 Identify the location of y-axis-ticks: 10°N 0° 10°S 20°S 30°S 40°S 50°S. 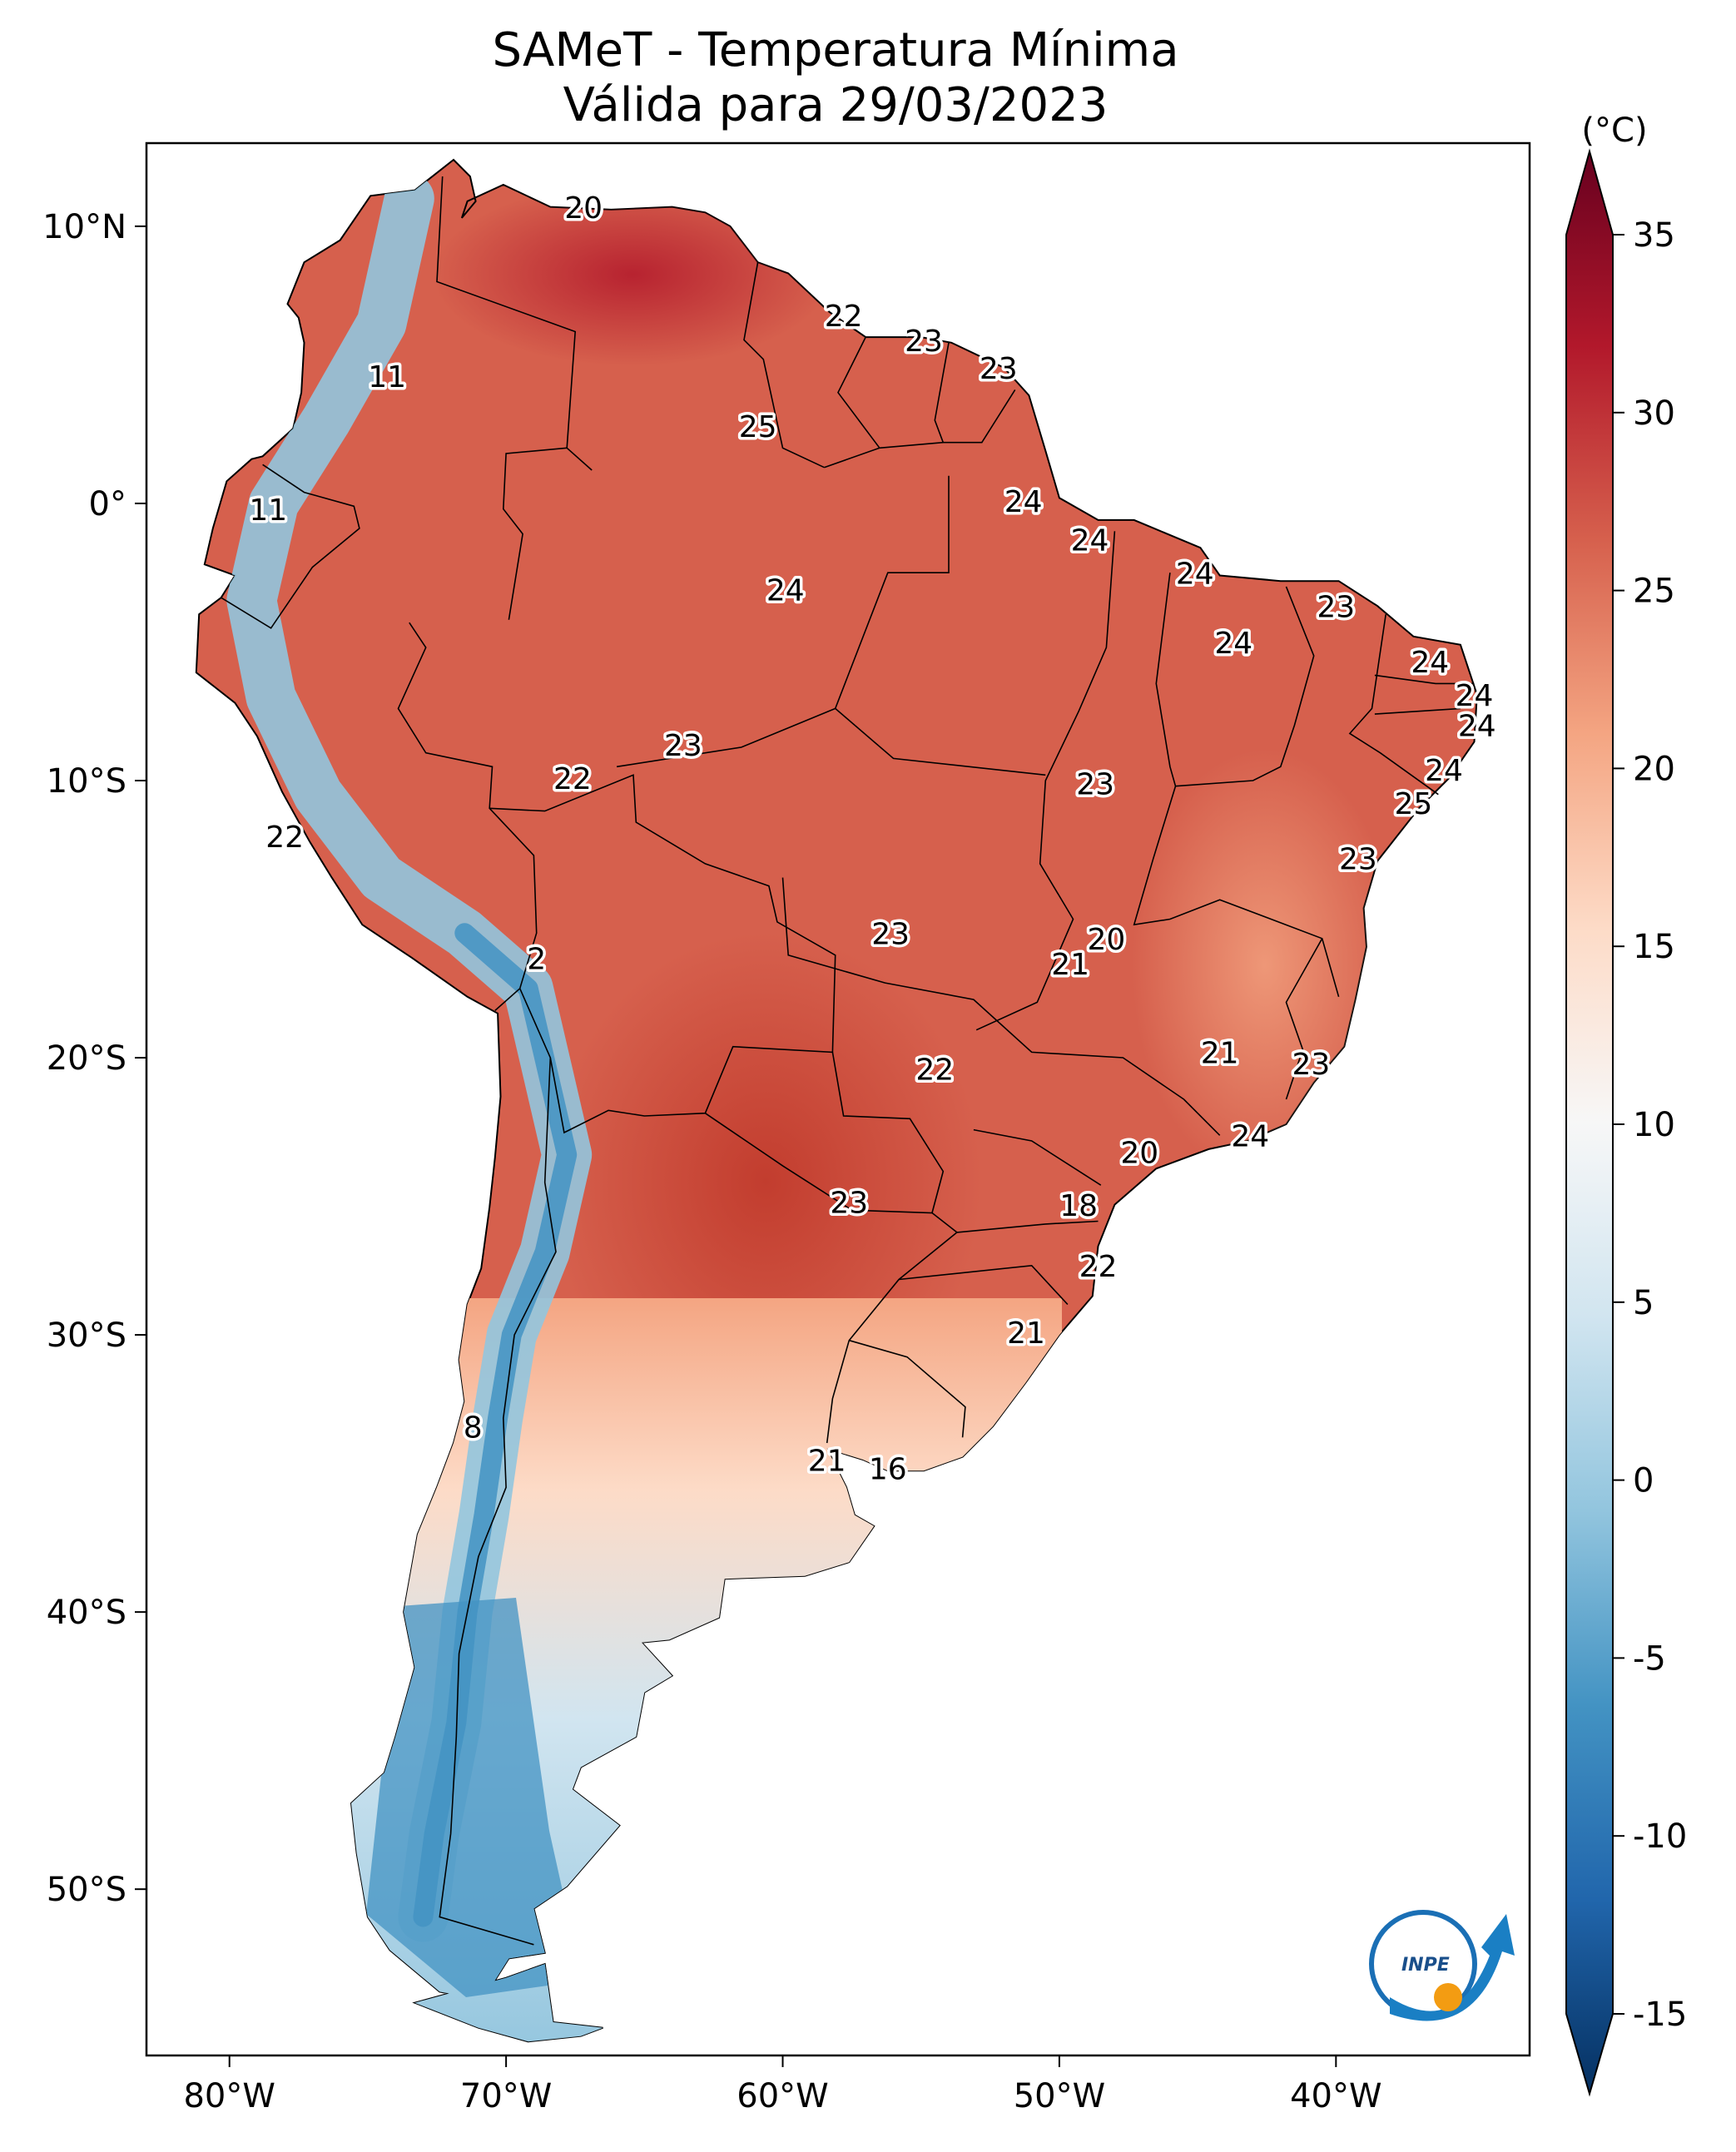
(94, 1058).